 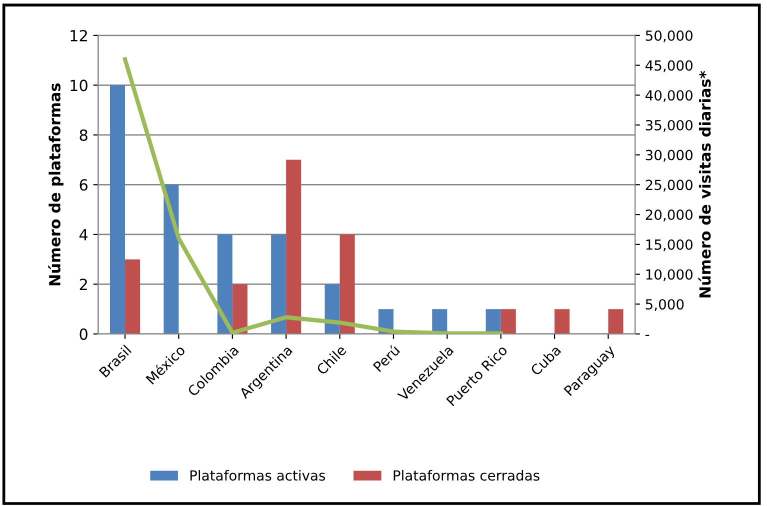 What do you see at coordinates (669, 156) in the screenshot?
I see `y2-tick-label: 30,000` at bounding box center [669, 156].